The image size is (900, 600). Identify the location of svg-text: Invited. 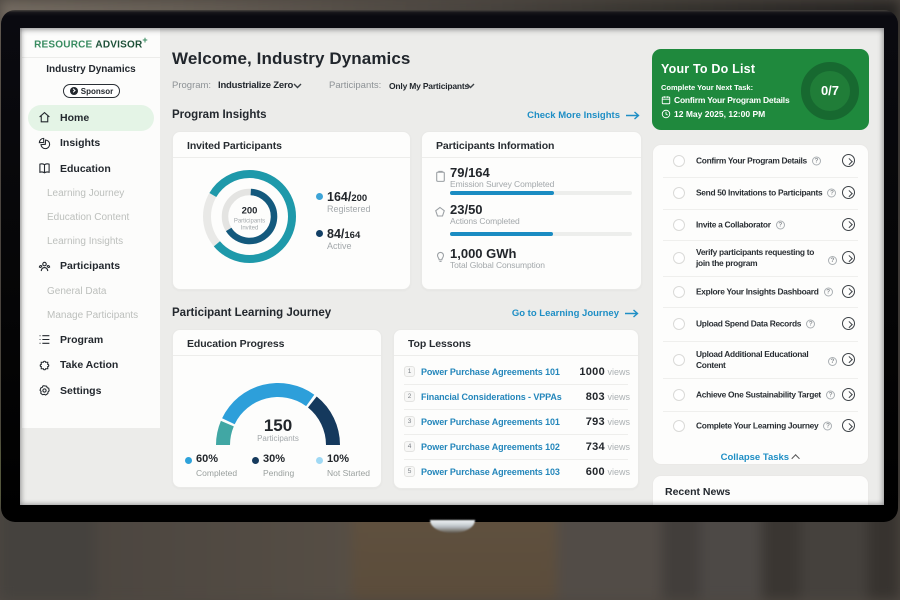
(250, 229).